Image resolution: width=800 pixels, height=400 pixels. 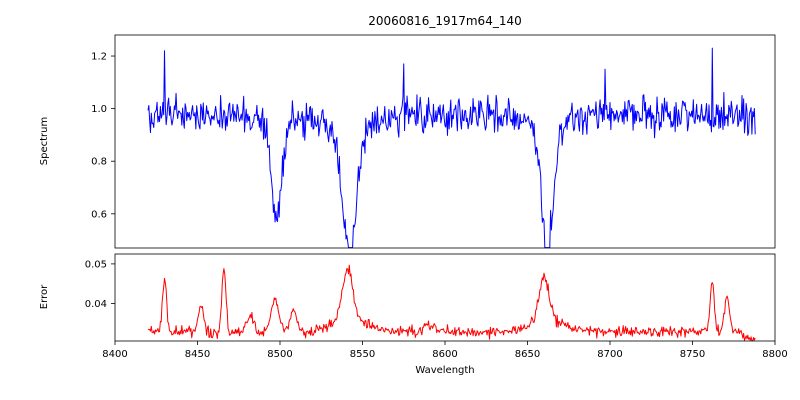 What do you see at coordinates (362, 354) in the screenshot?
I see `x-tick-label: 8550` at bounding box center [362, 354].